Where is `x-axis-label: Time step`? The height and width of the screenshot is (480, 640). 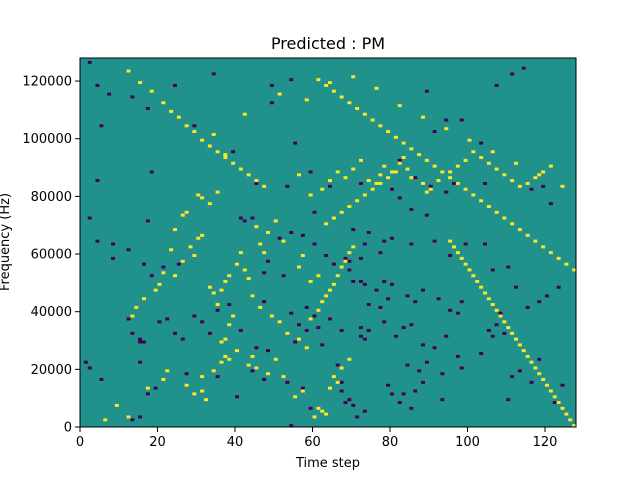 x-axis-label: Time step is located at coordinates (327, 463).